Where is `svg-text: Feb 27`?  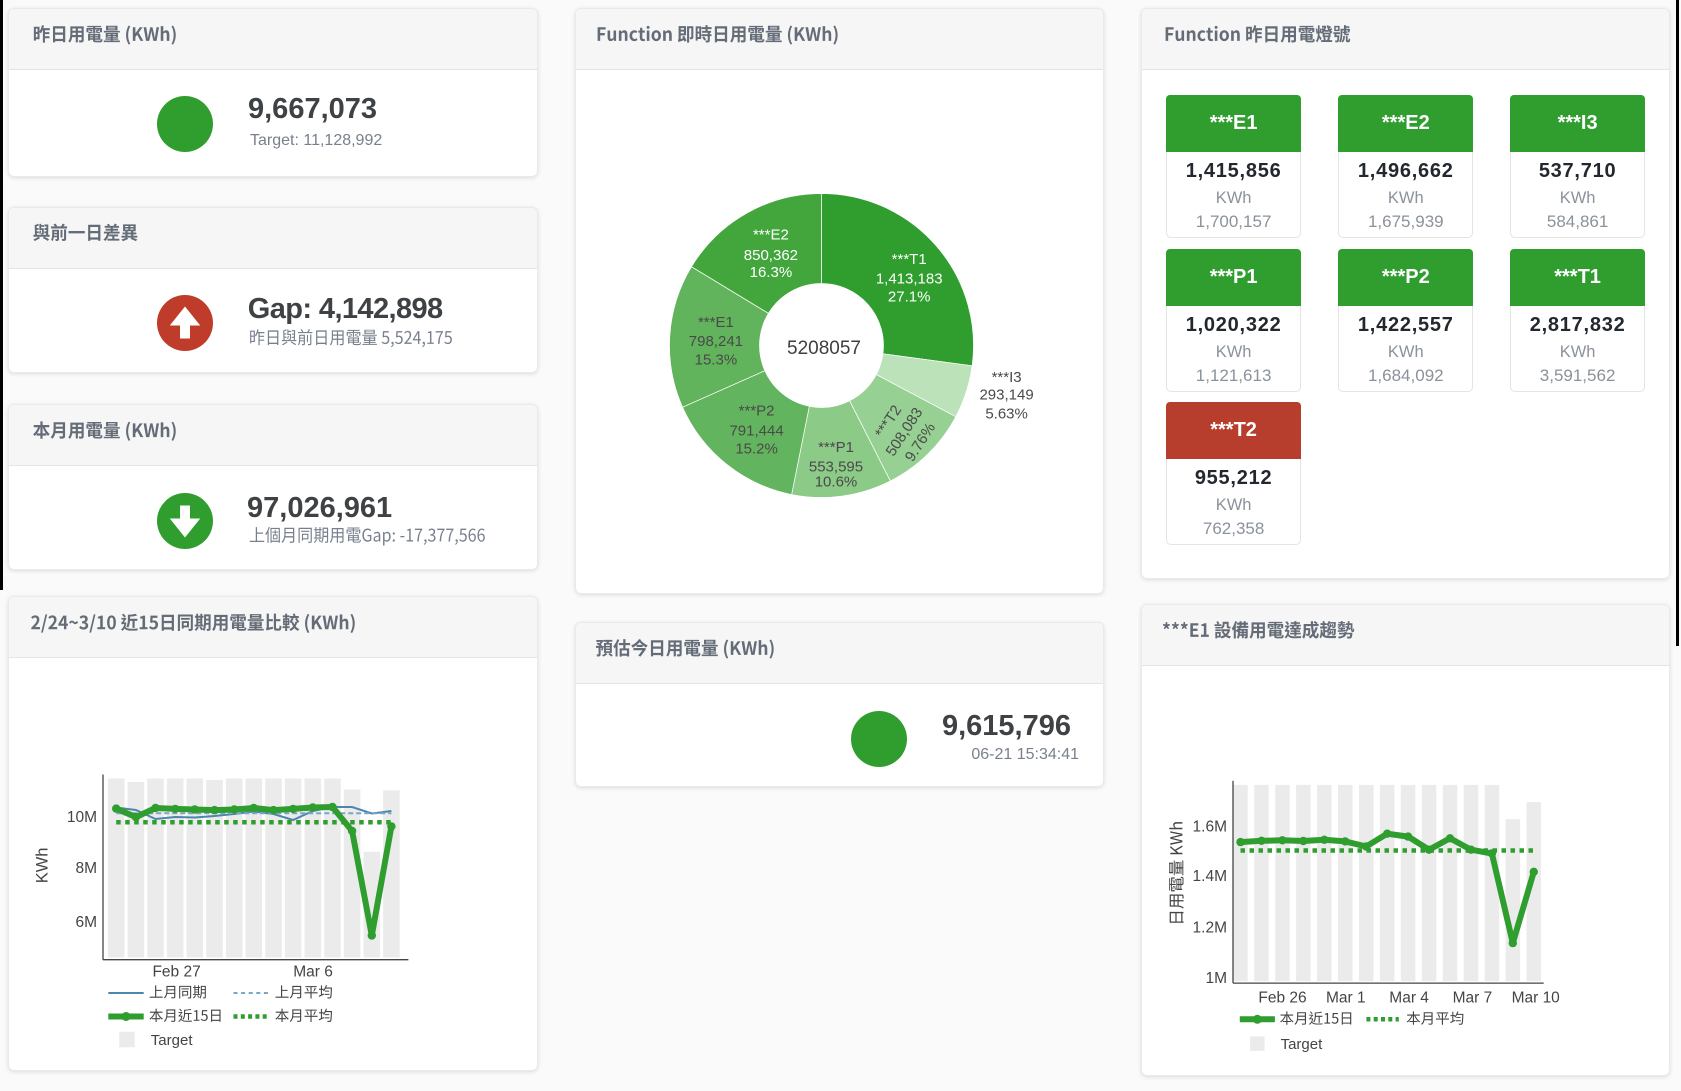 svg-text: Feb 27 is located at coordinates (176, 971).